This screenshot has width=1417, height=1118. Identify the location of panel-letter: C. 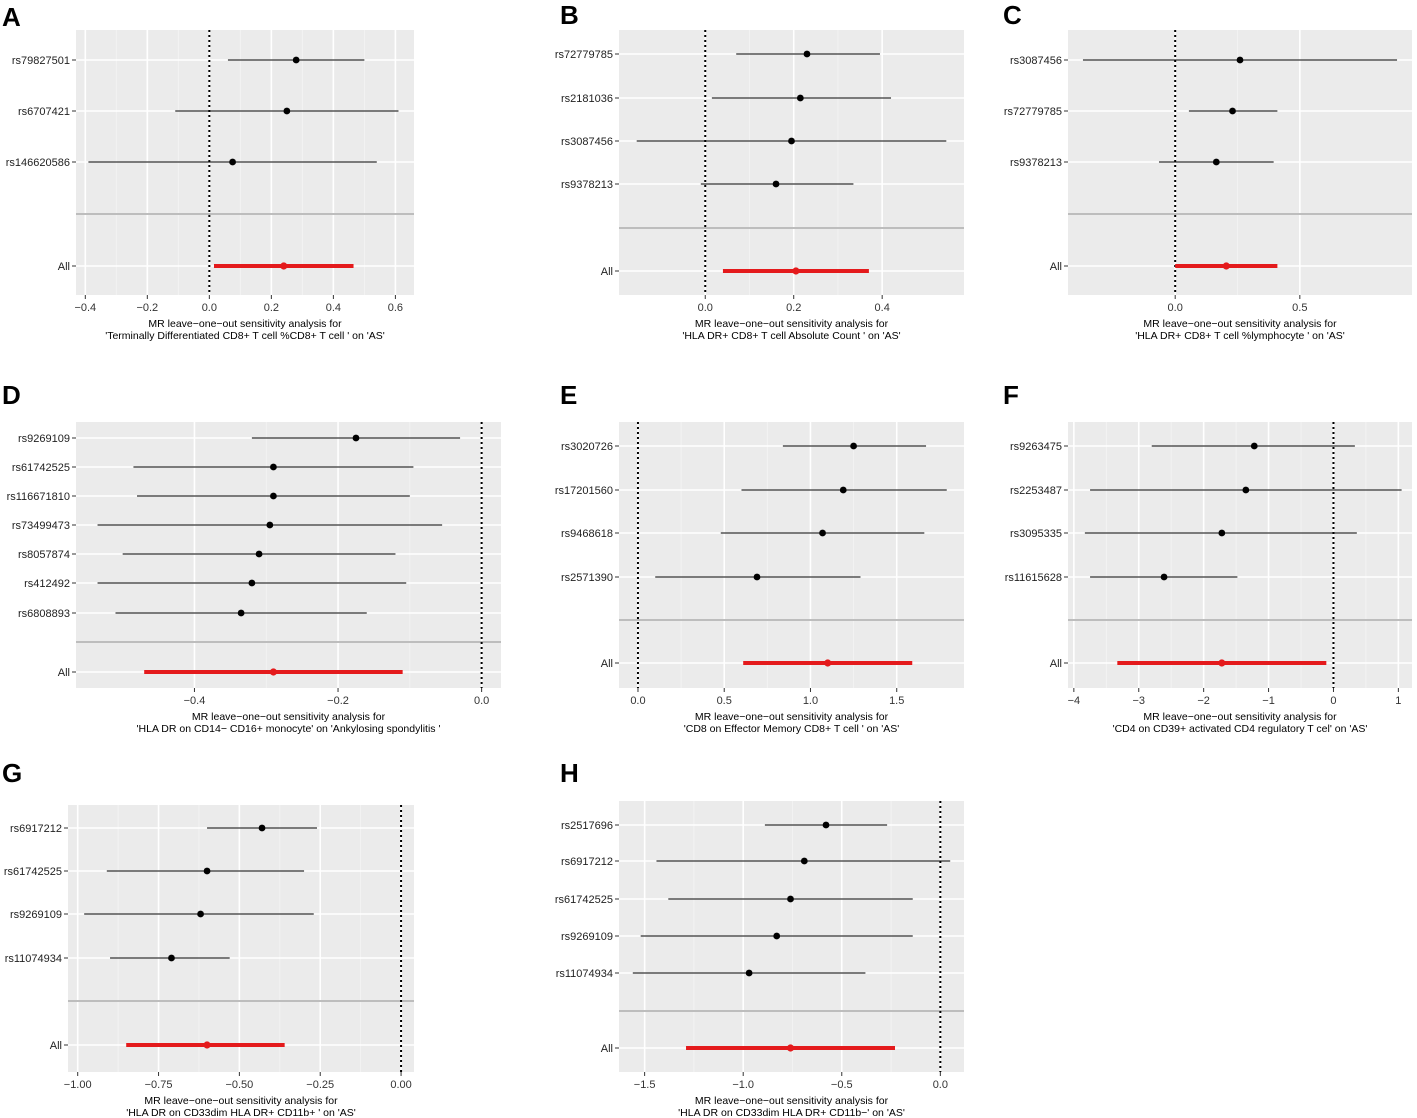
(1012, 15).